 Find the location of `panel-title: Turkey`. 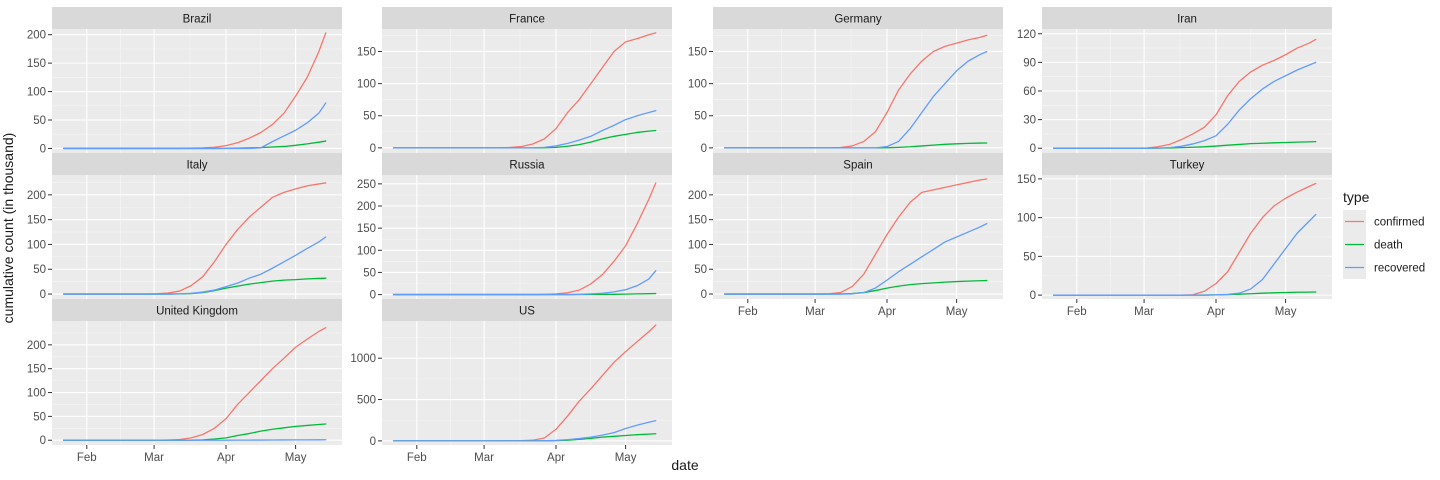

panel-title: Turkey is located at coordinates (1187, 166).